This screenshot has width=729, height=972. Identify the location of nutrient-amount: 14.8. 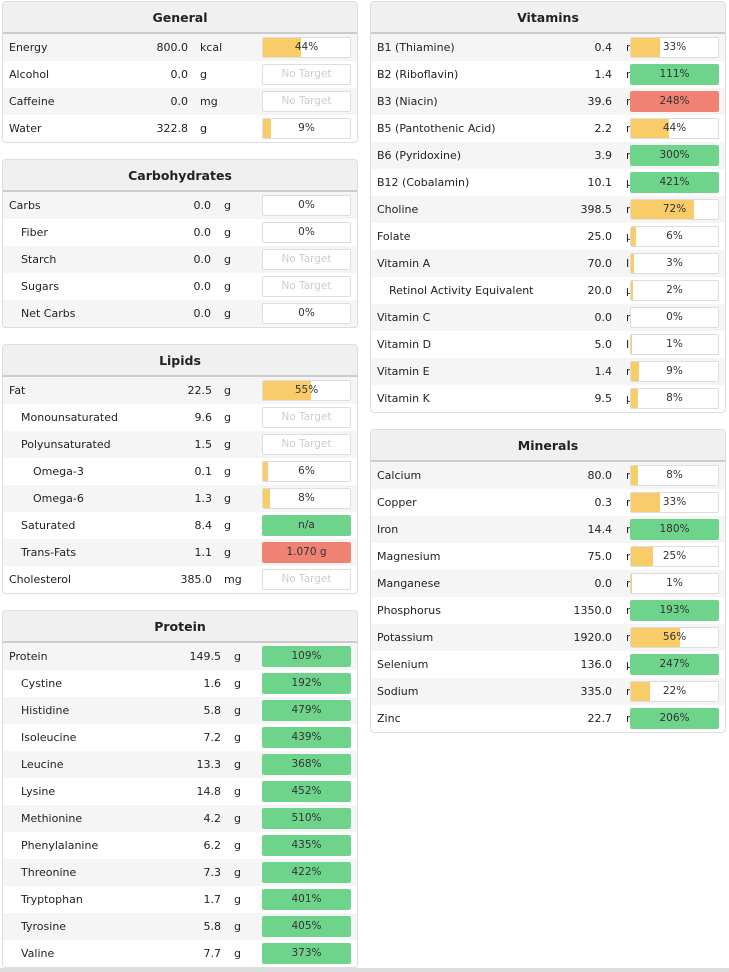
(209, 791).